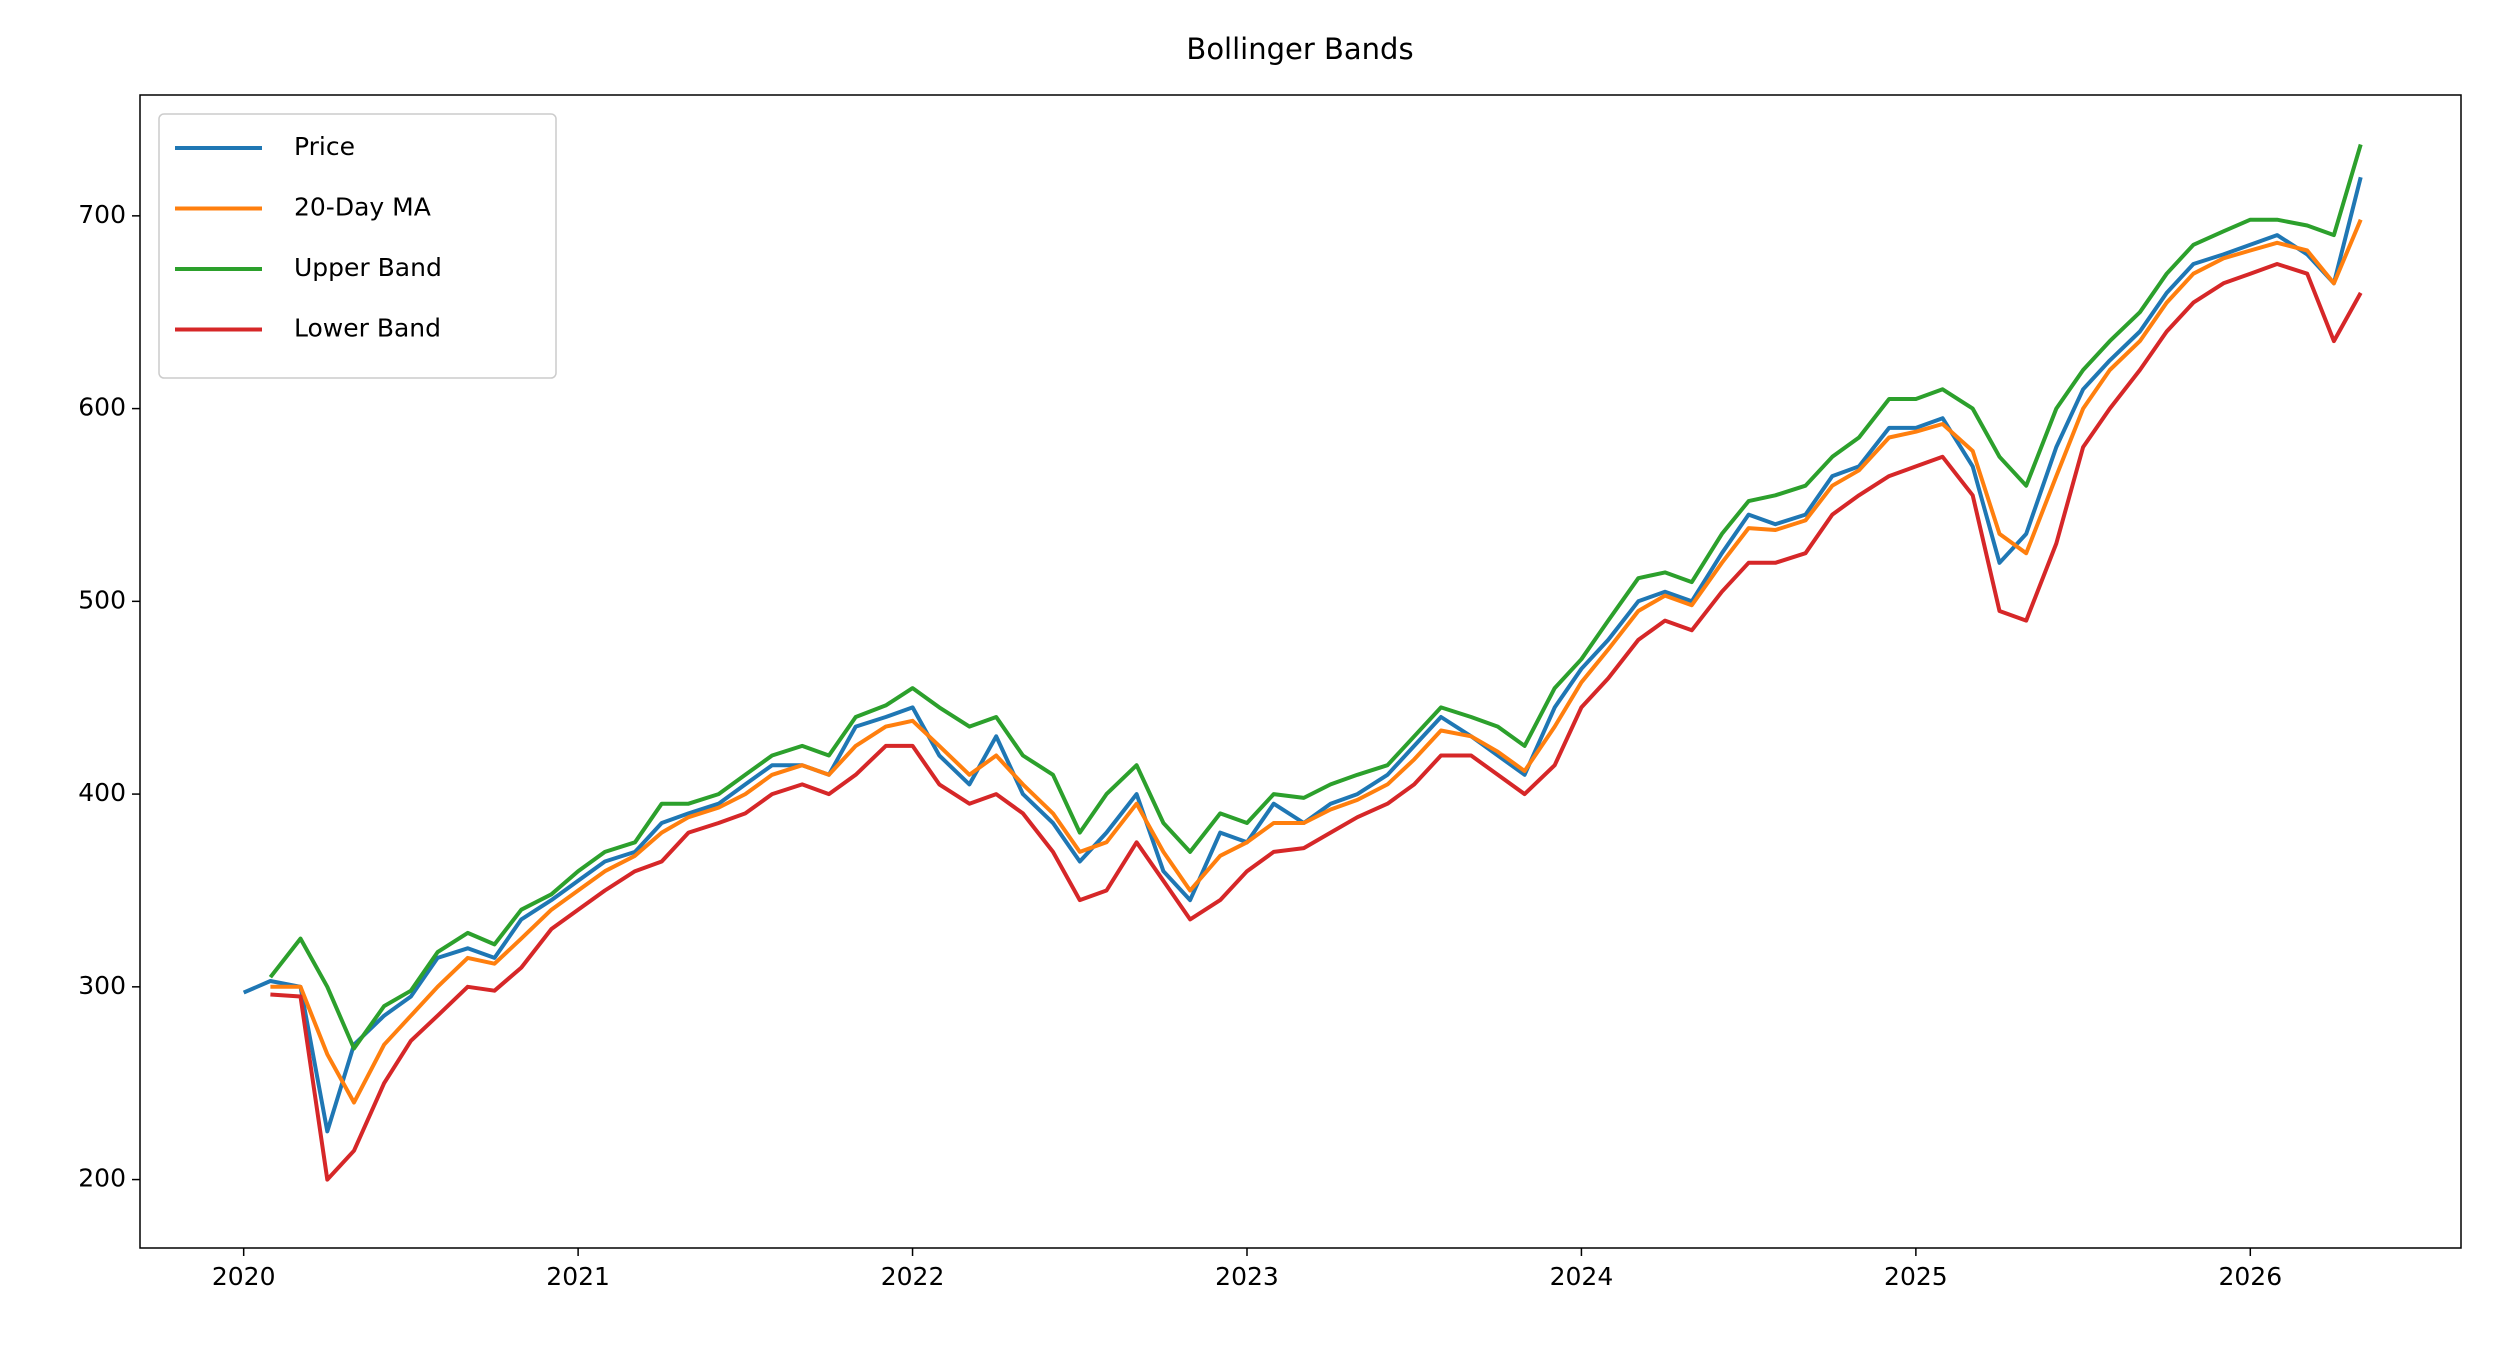  What do you see at coordinates (578, 1276) in the screenshot?
I see `x-tick-label: 2021` at bounding box center [578, 1276].